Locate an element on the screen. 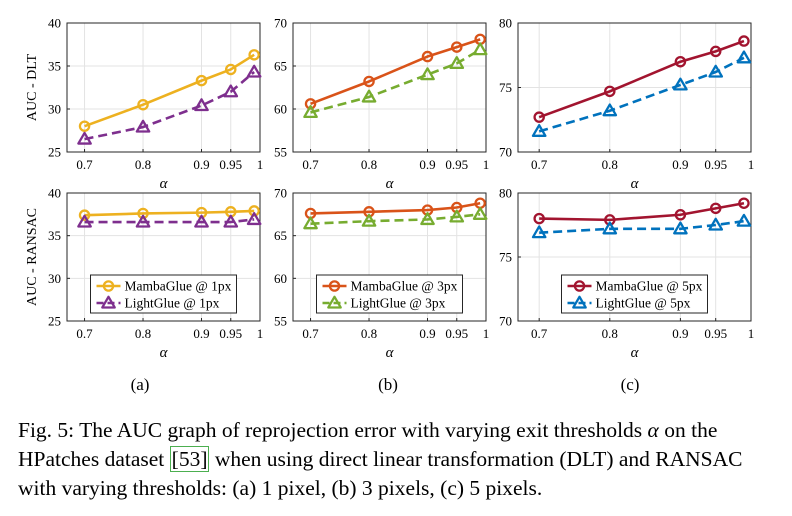 This screenshot has width=792, height=516. panel-a-dlt: 0.7 0.8 0.9 0.95 1 25 30 35 40 α AUC - DLT is located at coordinates (144, 104).